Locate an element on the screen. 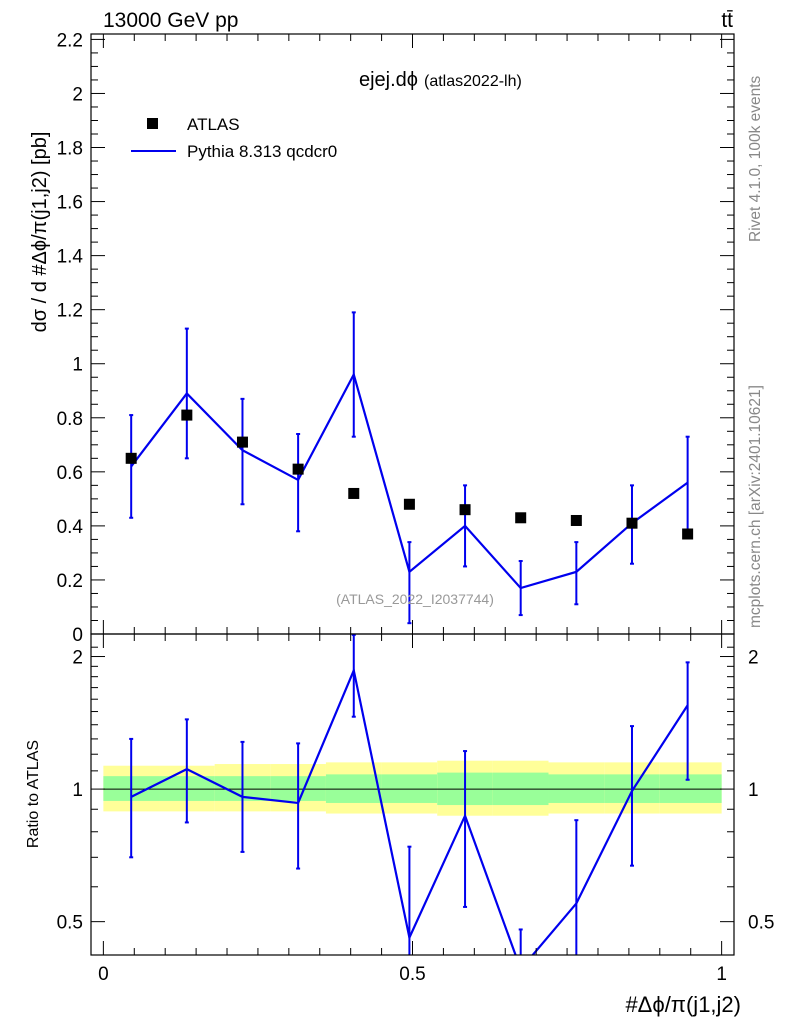 The width and height of the screenshot is (786, 1029). main-y-tick-label: 0.4 is located at coordinates (70, 527).